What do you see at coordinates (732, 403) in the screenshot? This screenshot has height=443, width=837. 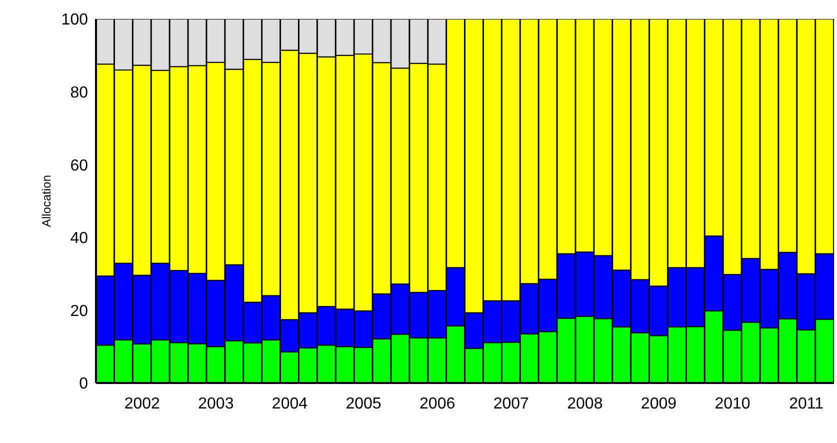 I see `x-tick-label: 2010` at bounding box center [732, 403].